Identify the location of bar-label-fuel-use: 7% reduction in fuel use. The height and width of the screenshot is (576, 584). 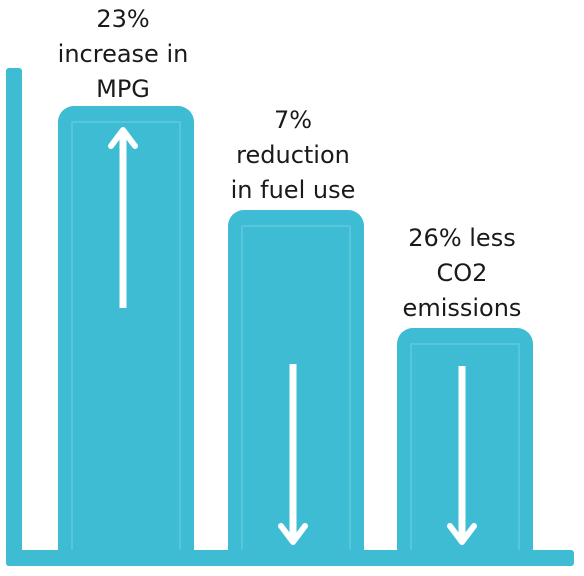
(293, 155).